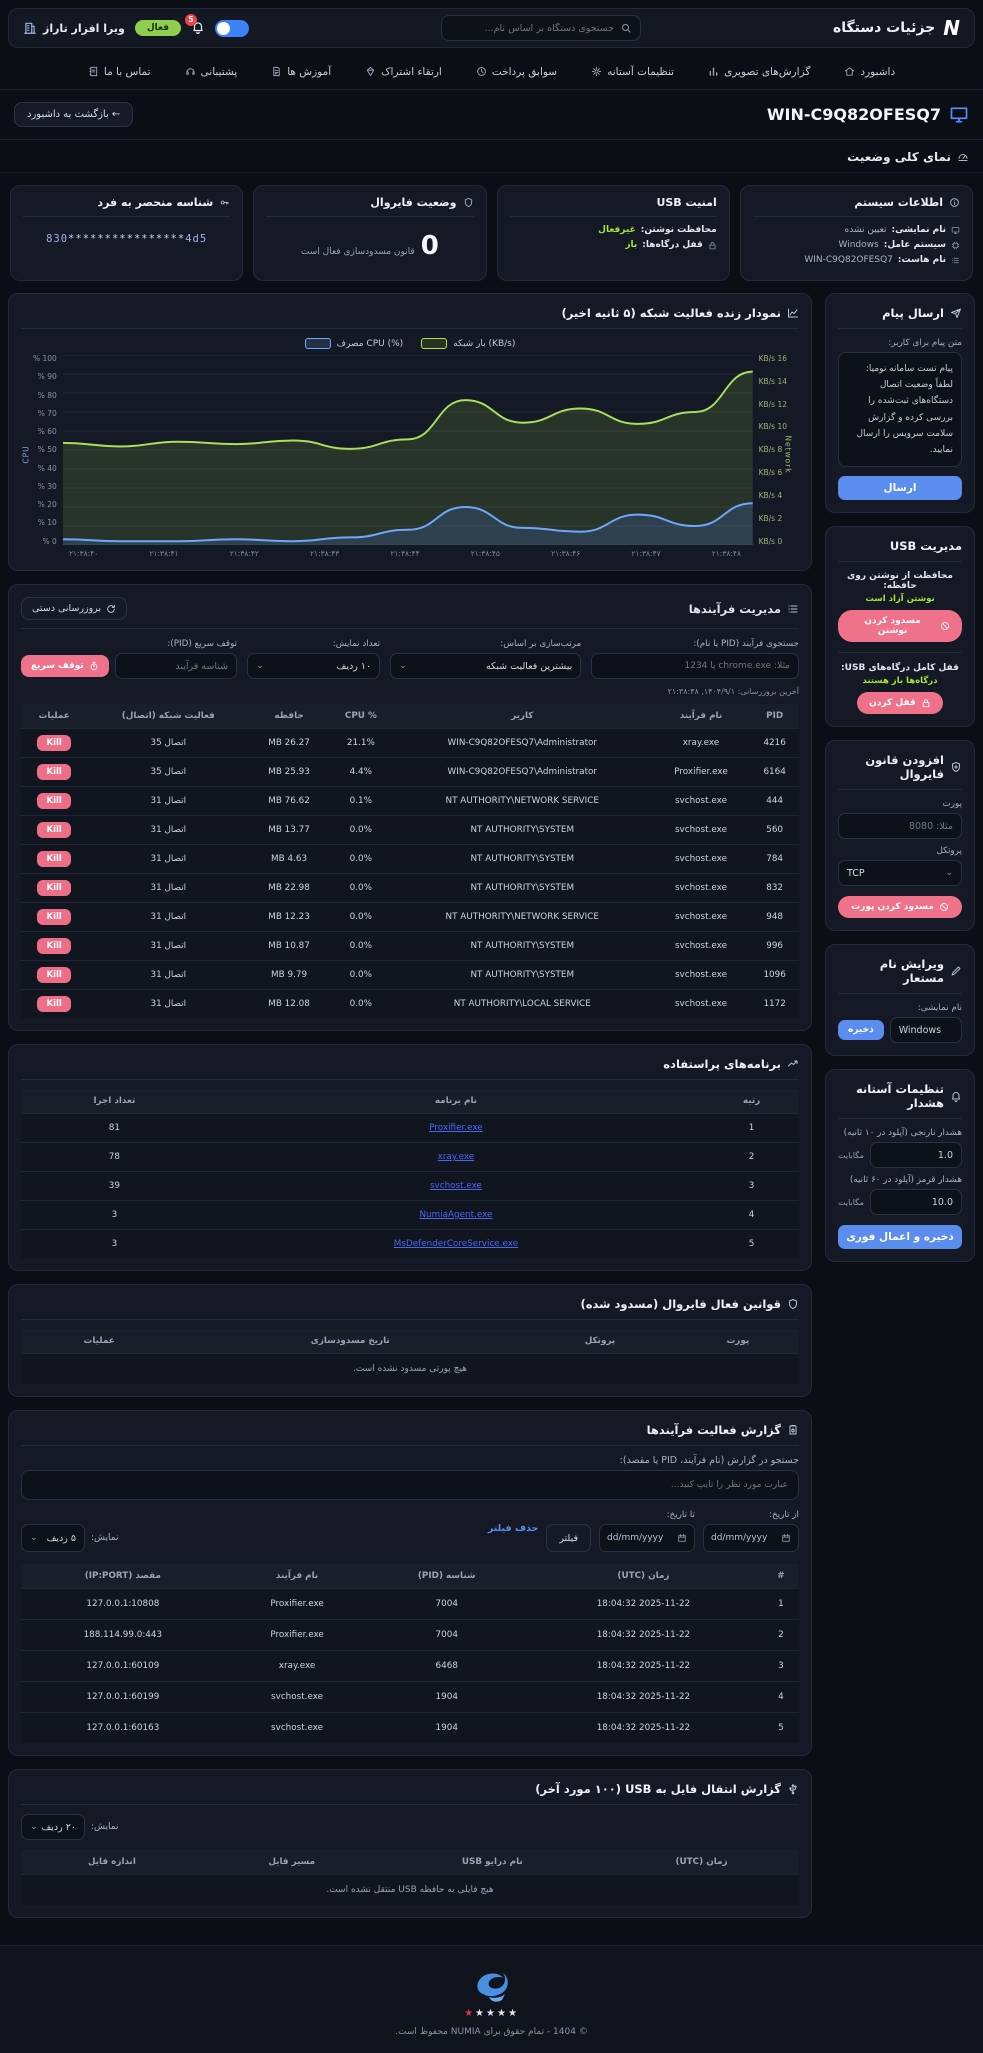 Image resolution: width=983 pixels, height=2053 pixels. I want to click on calendar-icon, so click(682, 1538).